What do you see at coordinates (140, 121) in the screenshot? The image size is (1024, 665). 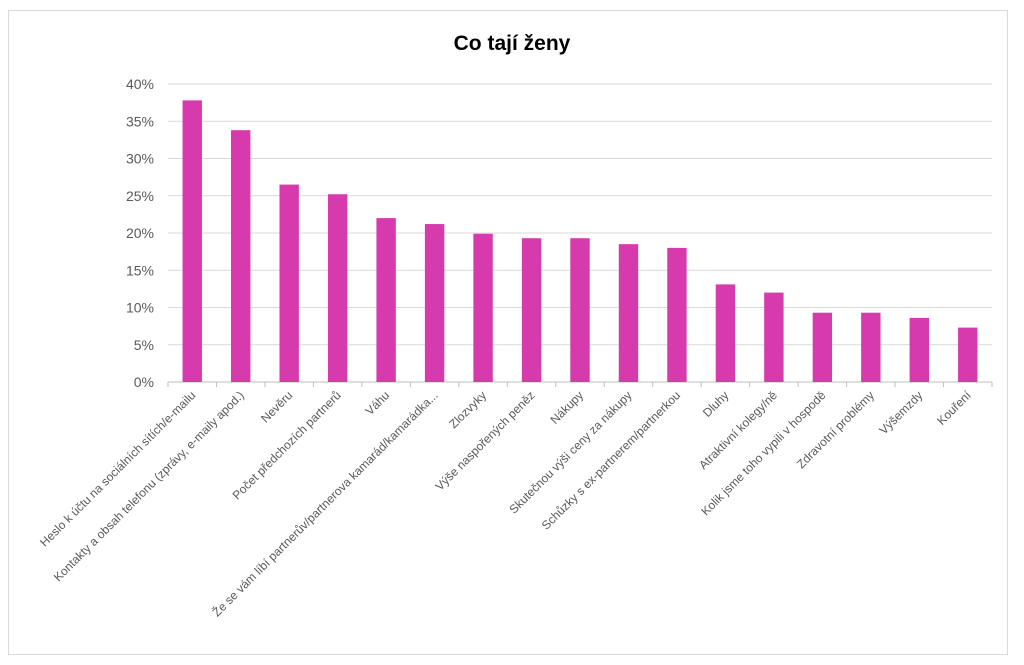 I see `y-tick-label: 35%` at bounding box center [140, 121].